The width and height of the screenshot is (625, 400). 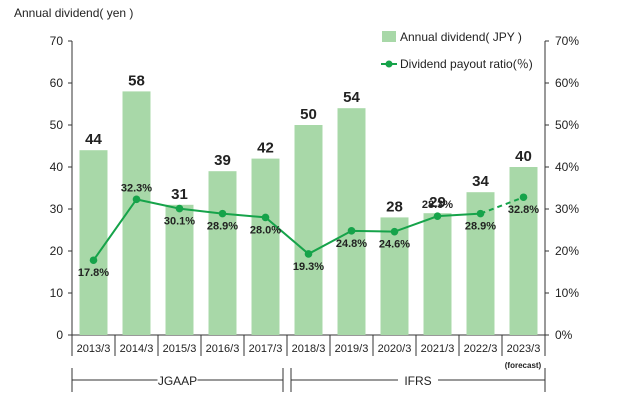 I want to click on legend-bar-swatch, so click(x=389, y=36).